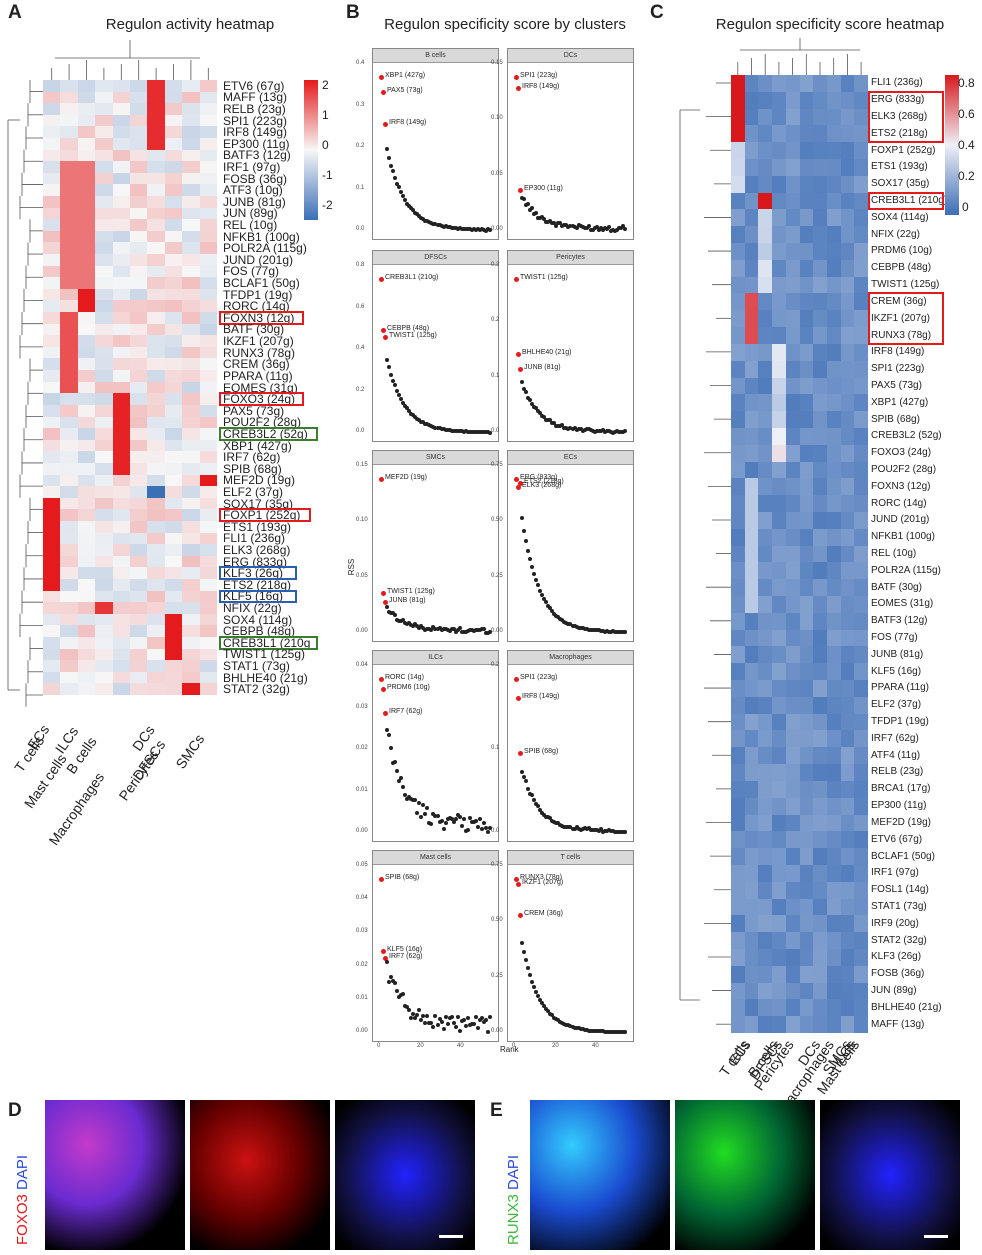 Image resolution: width=982 pixels, height=1255 pixels. Describe the element at coordinates (901, 822) in the screenshot. I see `heatmap-c-row-label: MEF2D (19g)` at that location.